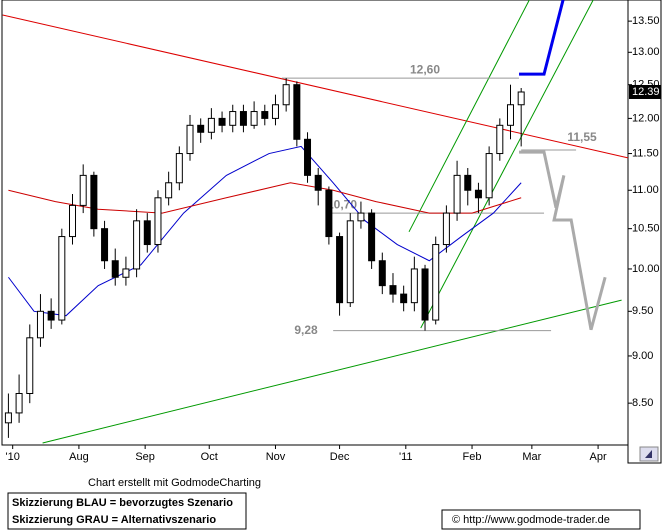  I want to click on x-tick-label: Nov, so click(276, 457).